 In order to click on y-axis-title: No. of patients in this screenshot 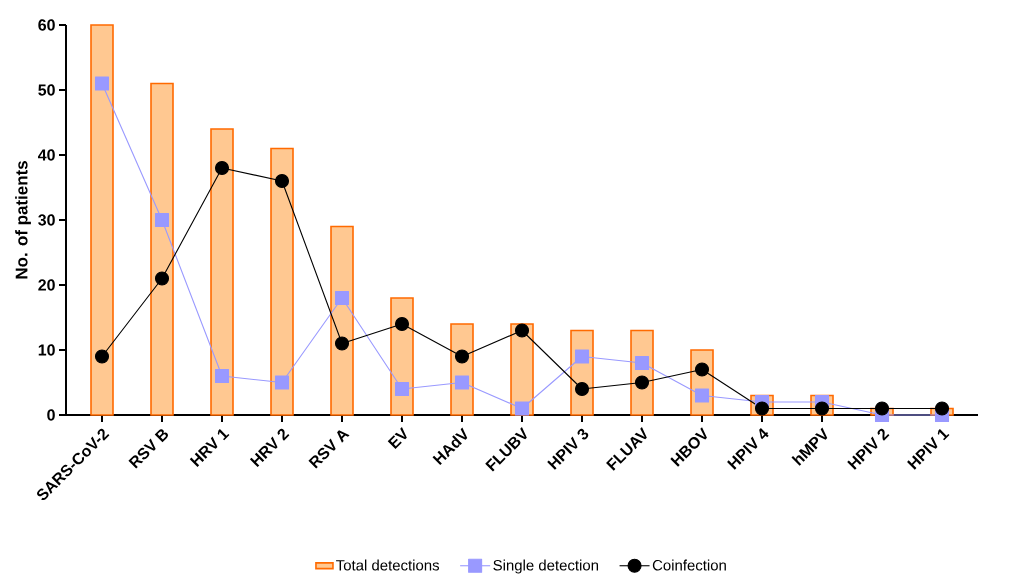, I will do `click(23, 220)`.